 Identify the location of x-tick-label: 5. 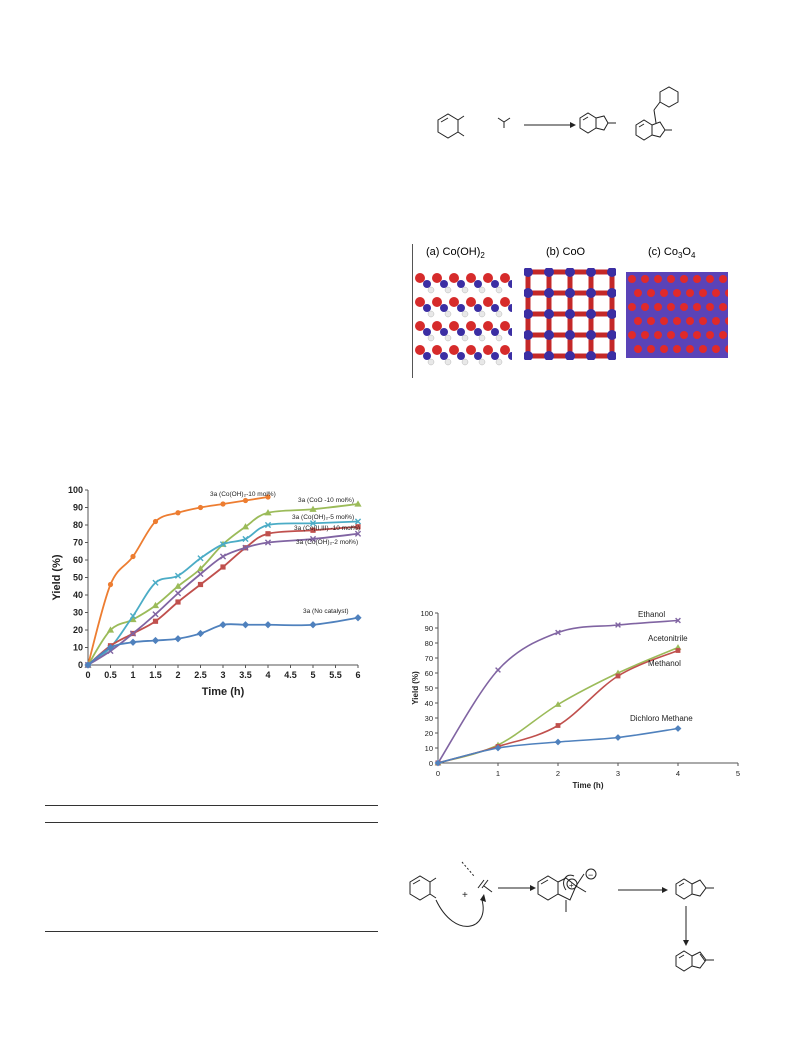
(738, 773).